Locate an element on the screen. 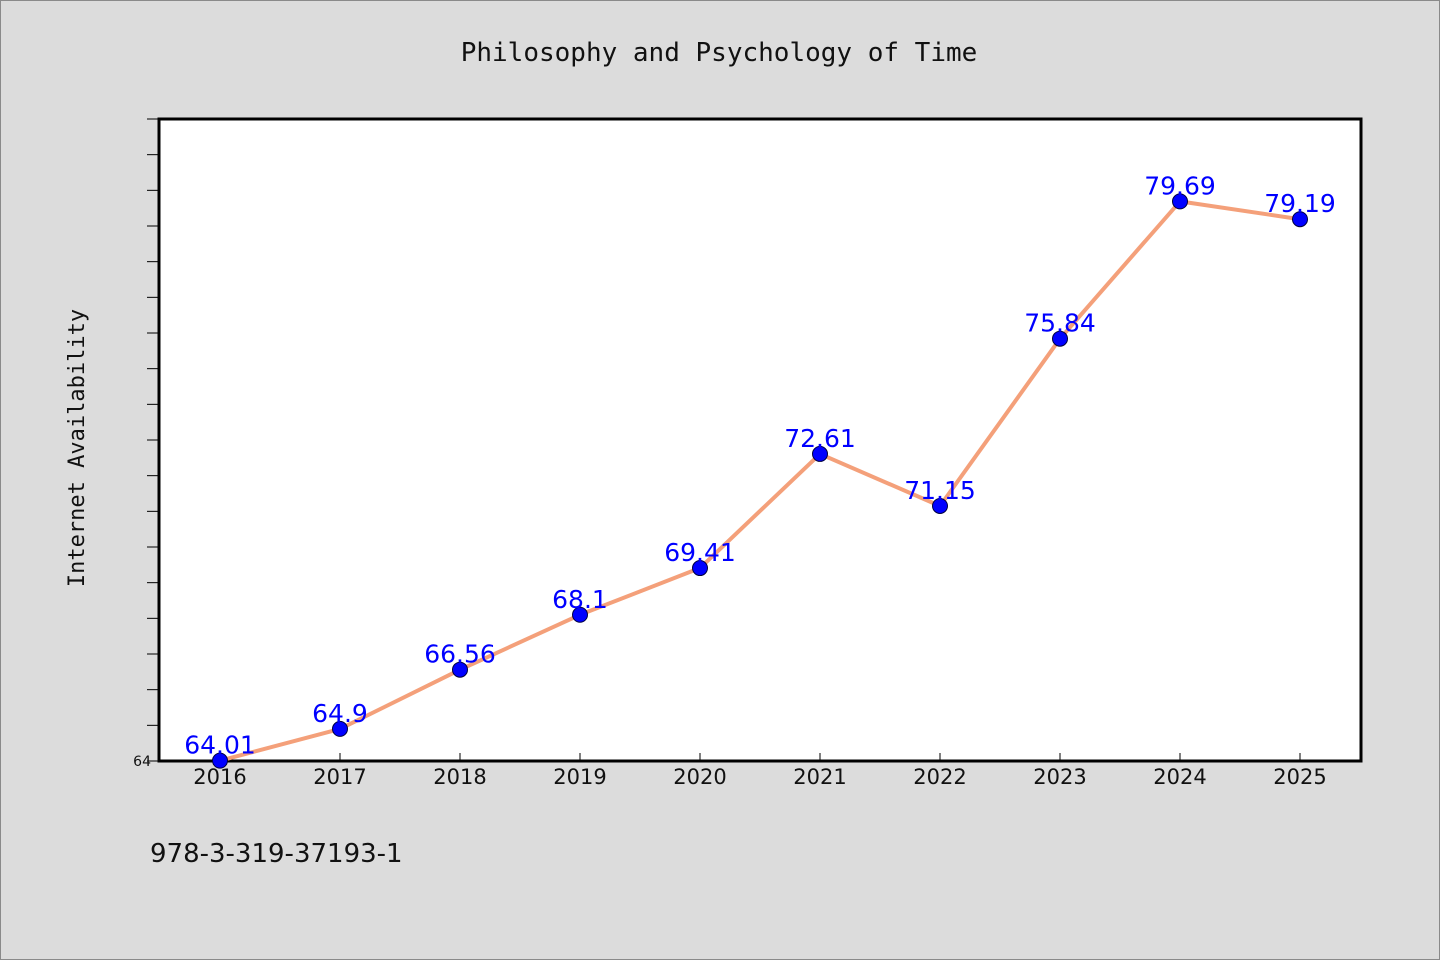  x-tick-label: 2020 is located at coordinates (699, 777).